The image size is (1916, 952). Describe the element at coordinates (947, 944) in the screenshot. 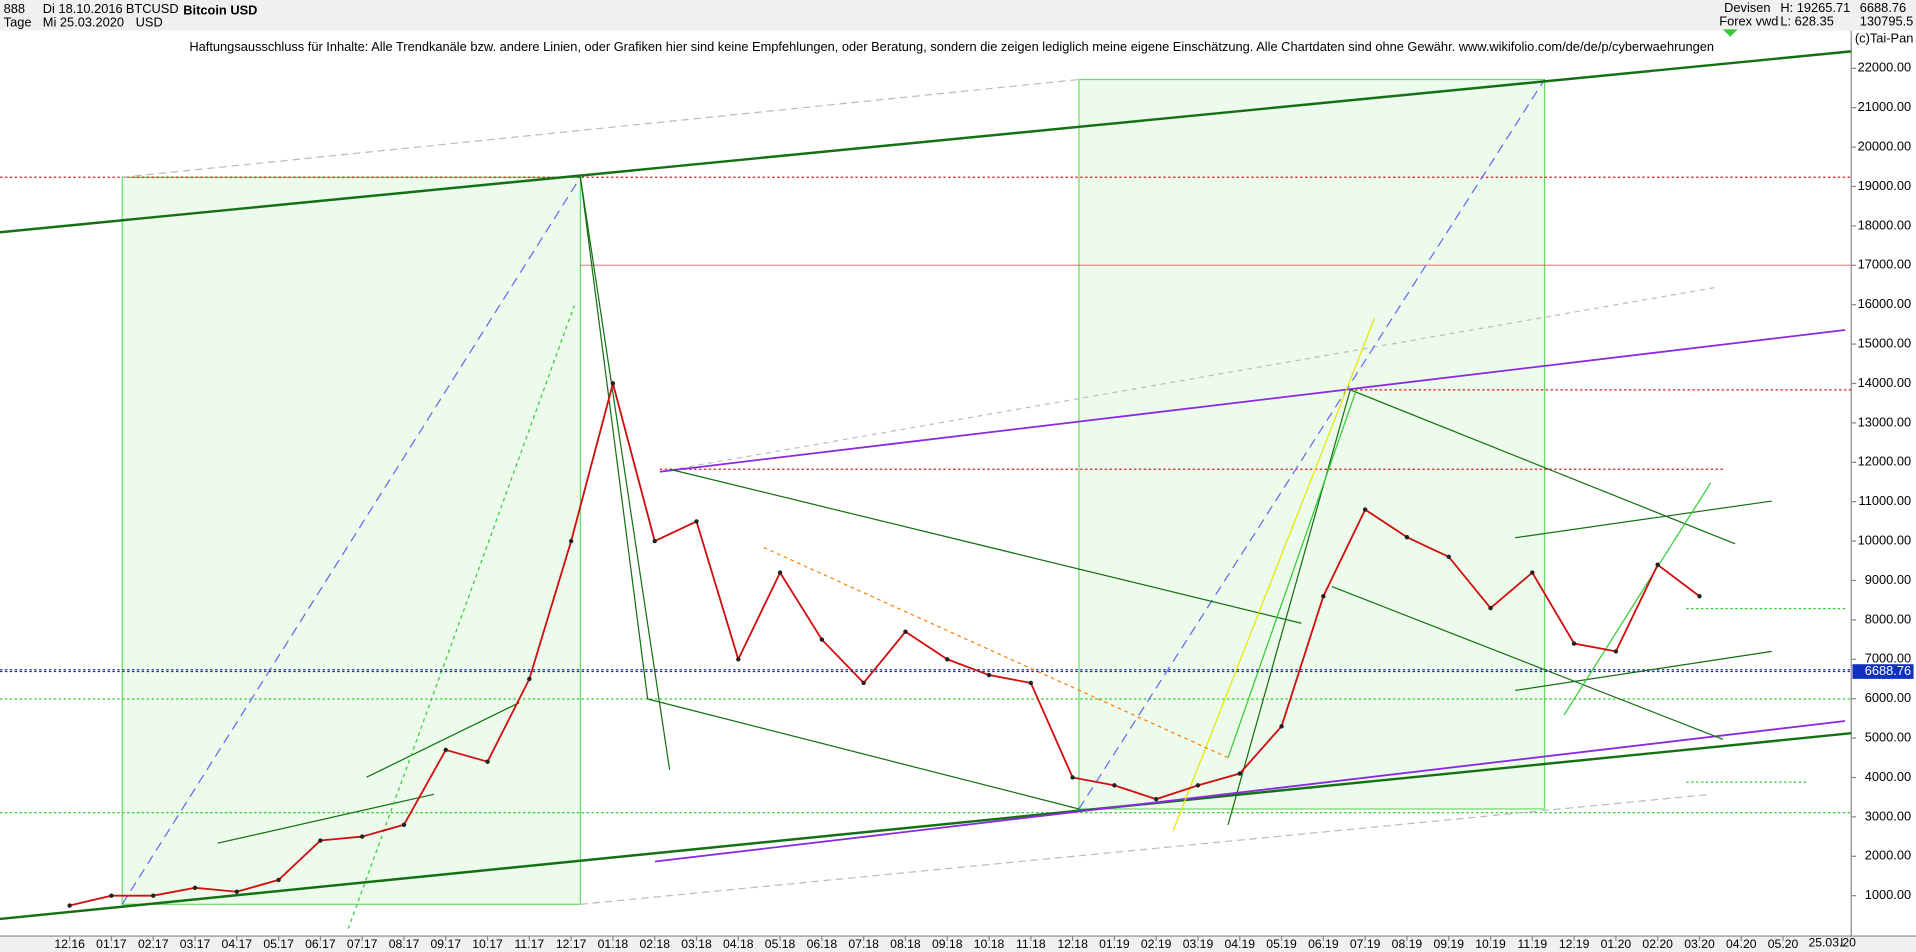

I see `x-tick-label: 09.18` at that location.